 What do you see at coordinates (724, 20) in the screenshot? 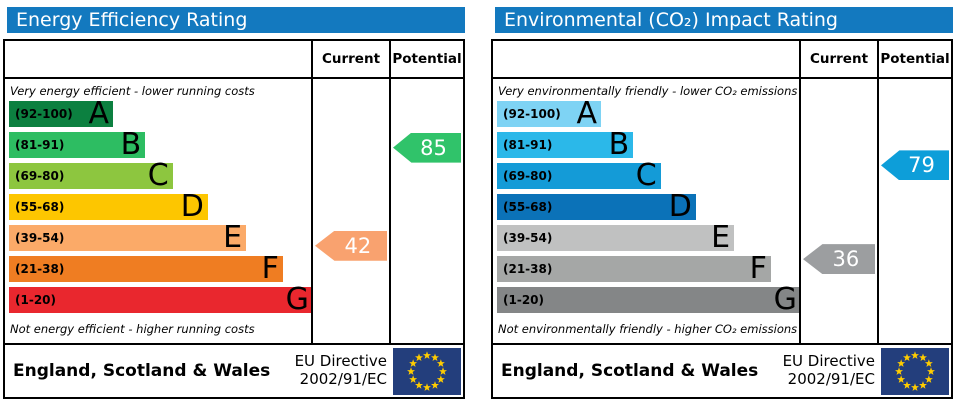
I see `panel-title: Environmental (CO₂) Impact Rating` at bounding box center [724, 20].